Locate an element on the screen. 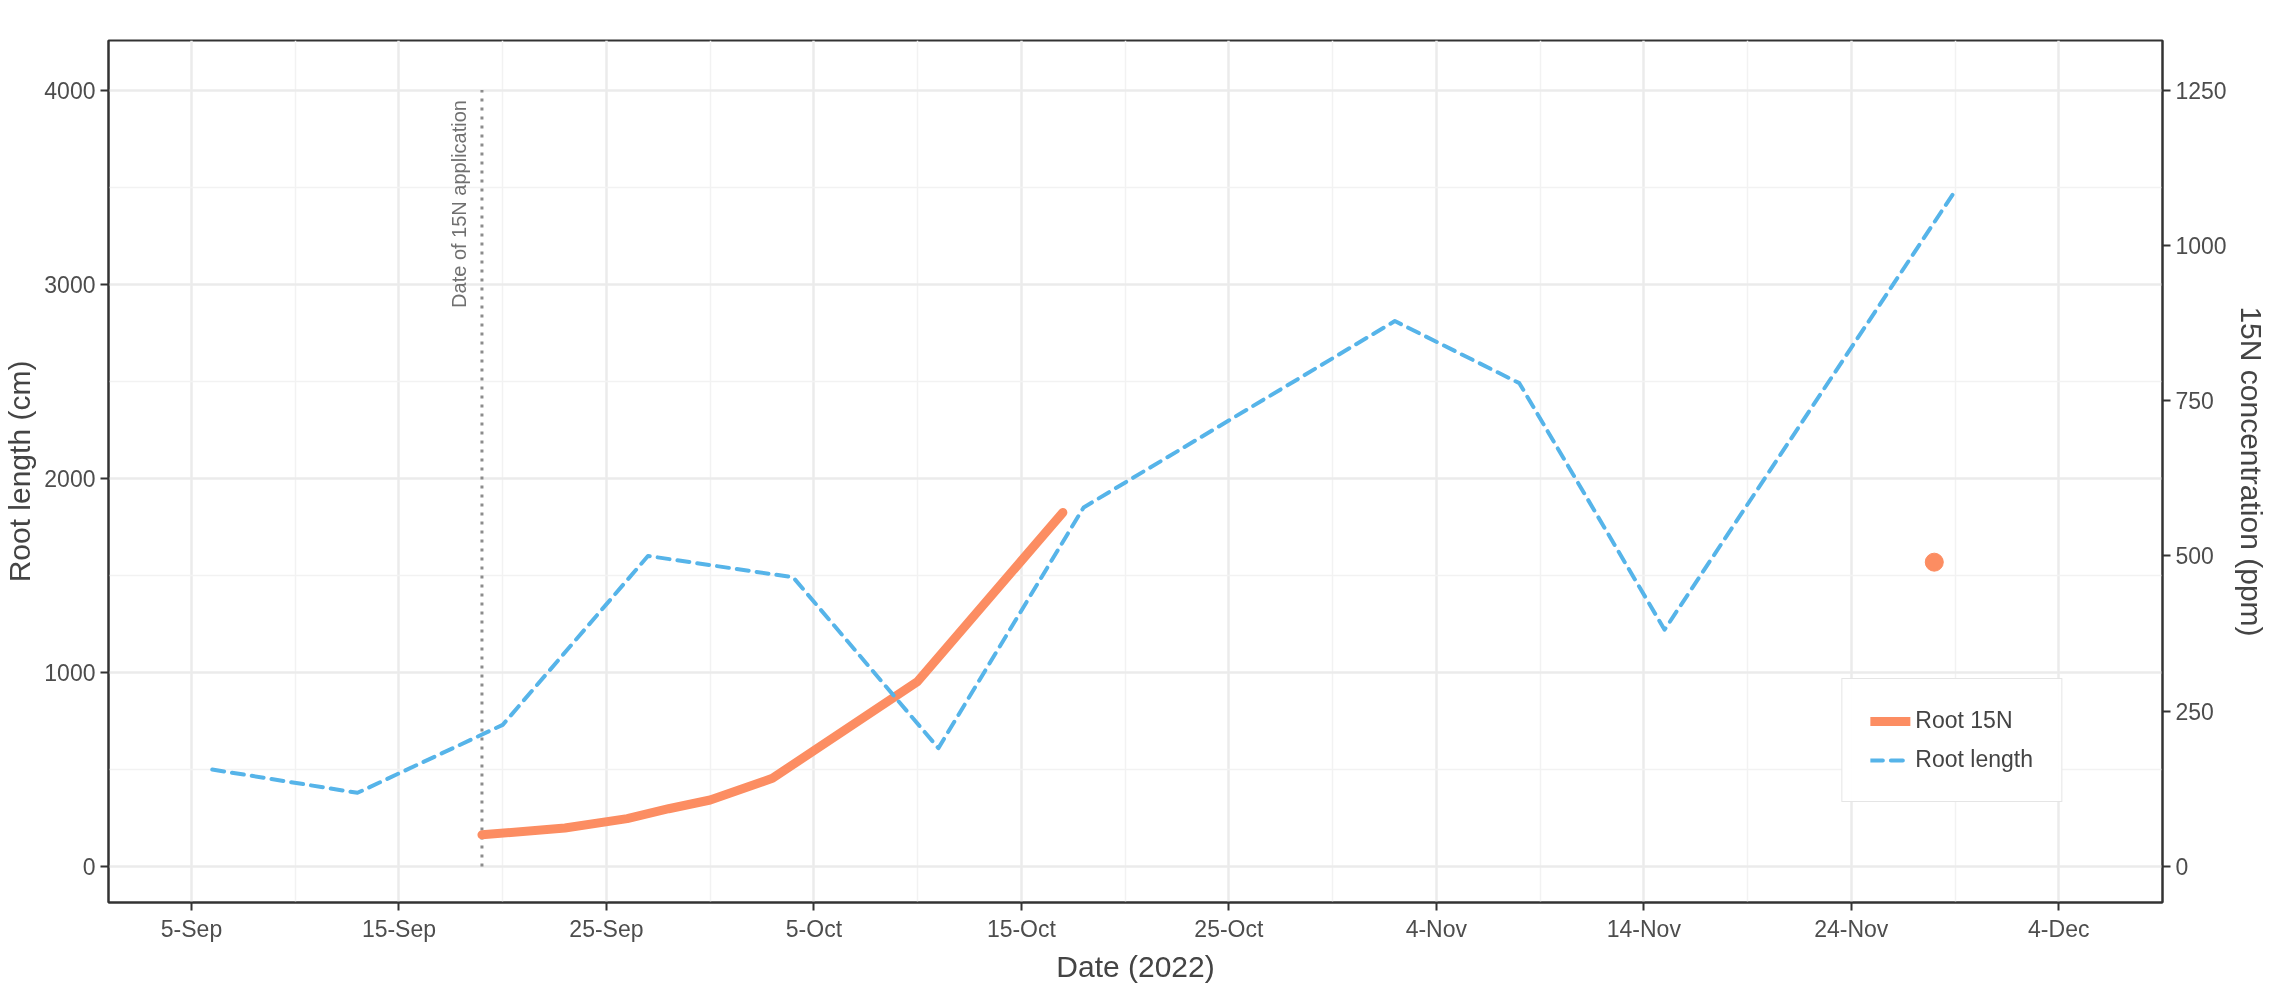  x-axis-title: Date (2022) is located at coordinates (1135, 966).